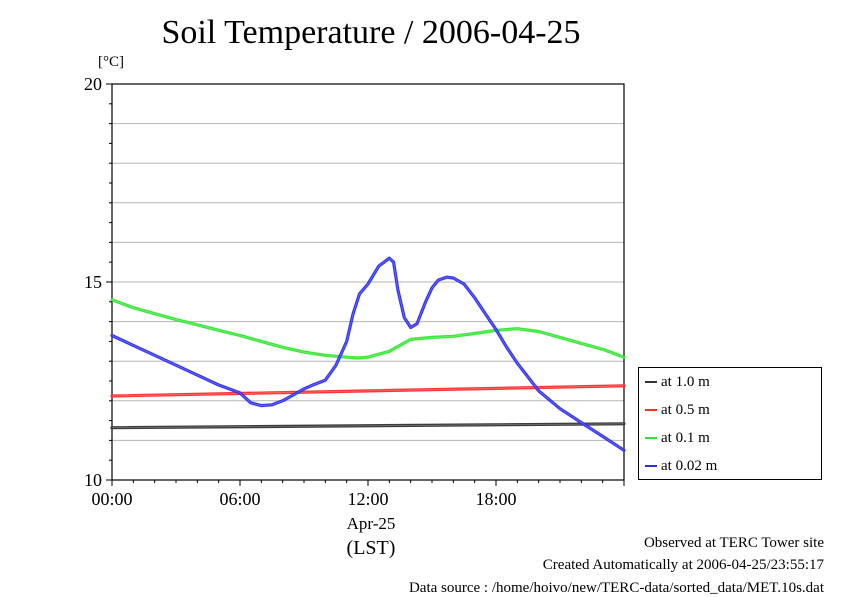 Image resolution: width=842 pixels, height=597 pixels. Describe the element at coordinates (93, 282) in the screenshot. I see `y-tick-label: 15` at that location.